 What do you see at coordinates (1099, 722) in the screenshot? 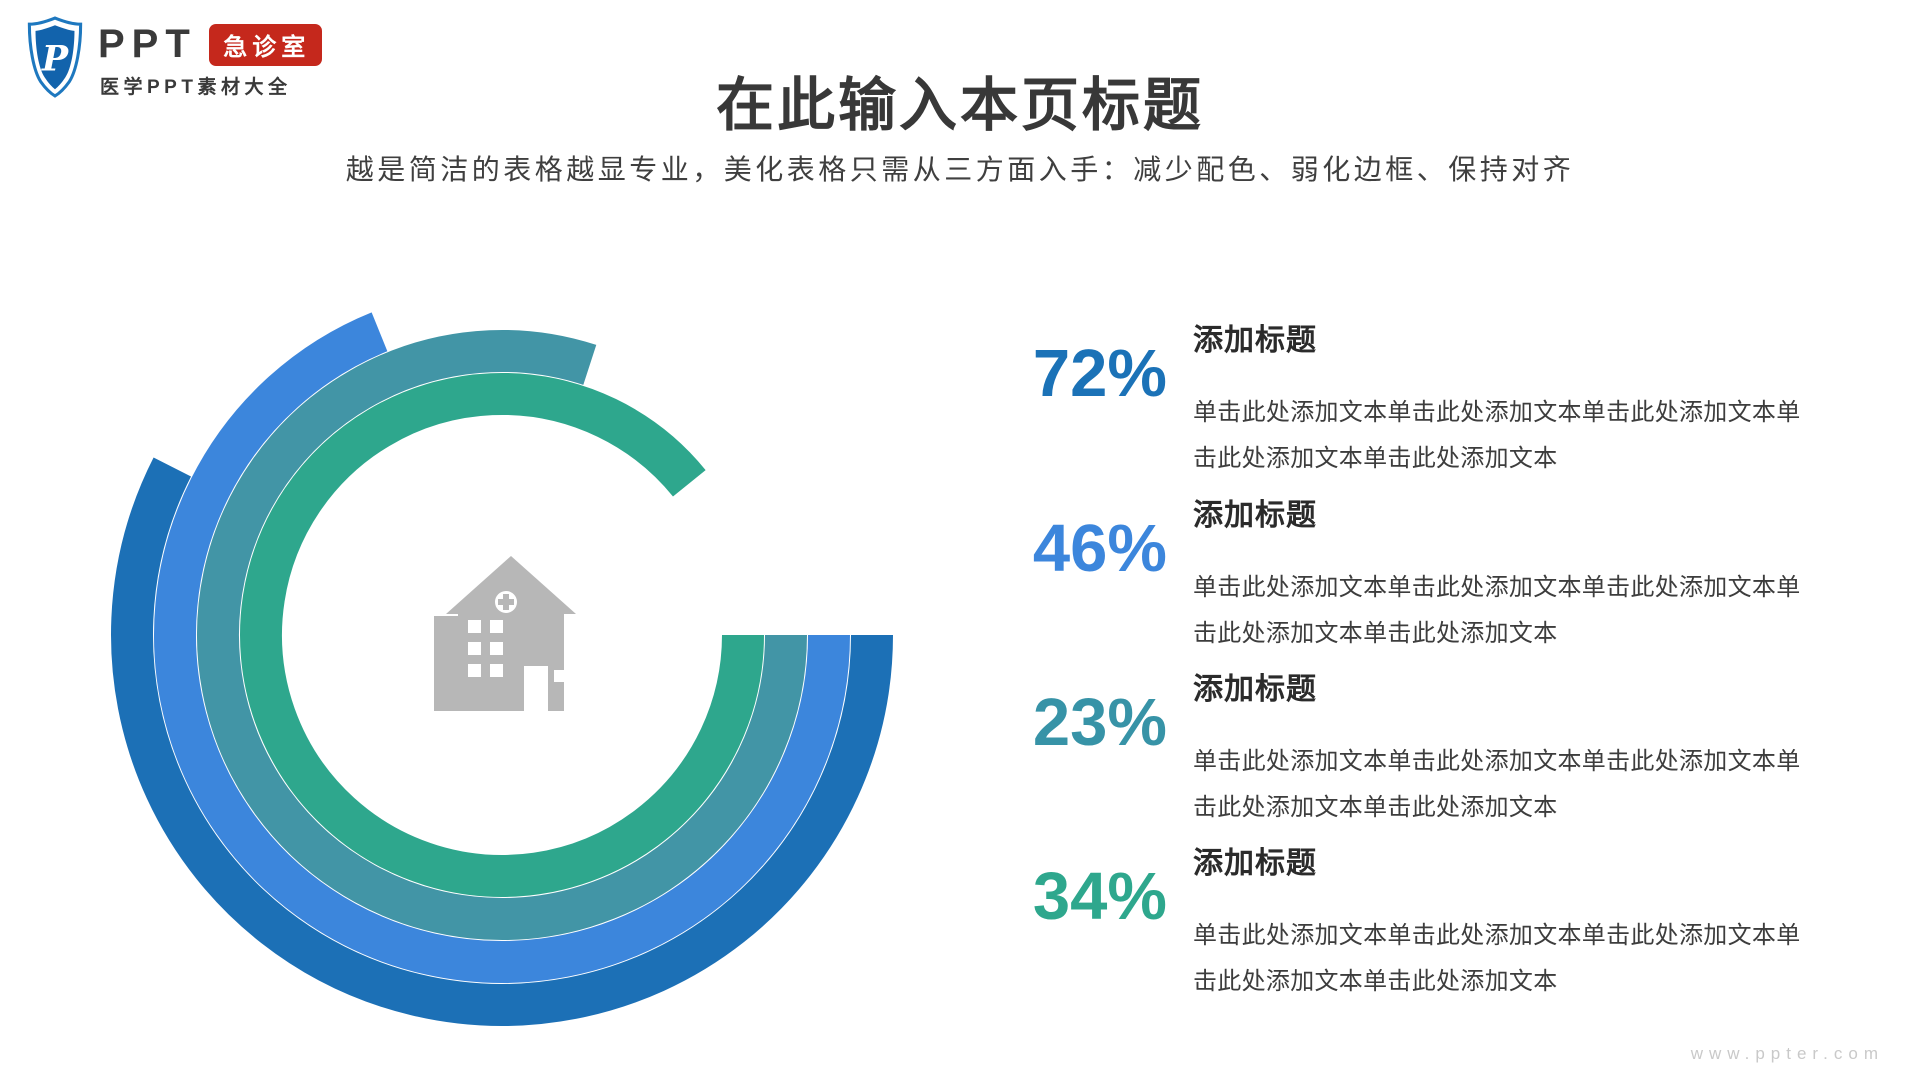
I see `stat-value: 23%` at bounding box center [1099, 722].